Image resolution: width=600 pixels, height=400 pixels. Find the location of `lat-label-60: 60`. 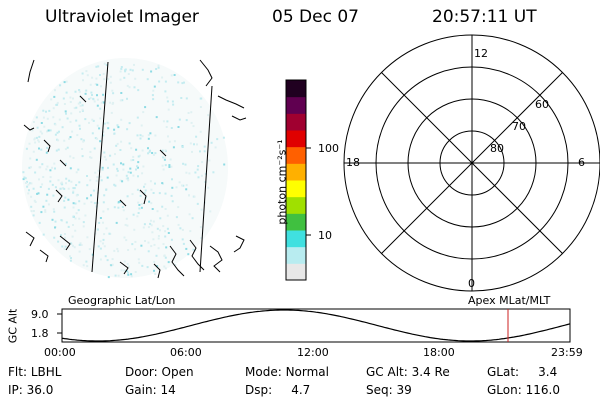

lat-label-60: 60 is located at coordinates (542, 104).